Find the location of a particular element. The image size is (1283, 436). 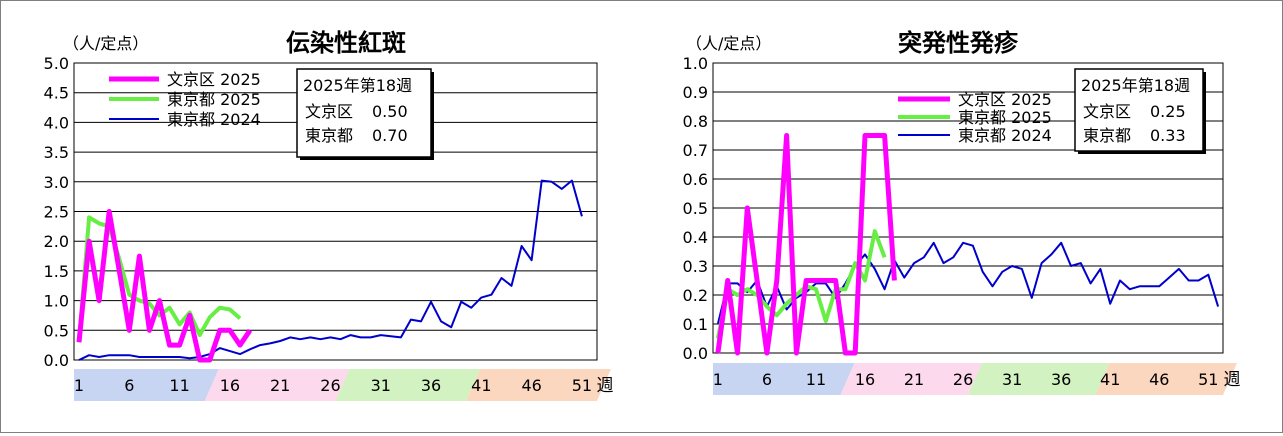

y-tick-label: 3.5 is located at coordinates (56, 152).